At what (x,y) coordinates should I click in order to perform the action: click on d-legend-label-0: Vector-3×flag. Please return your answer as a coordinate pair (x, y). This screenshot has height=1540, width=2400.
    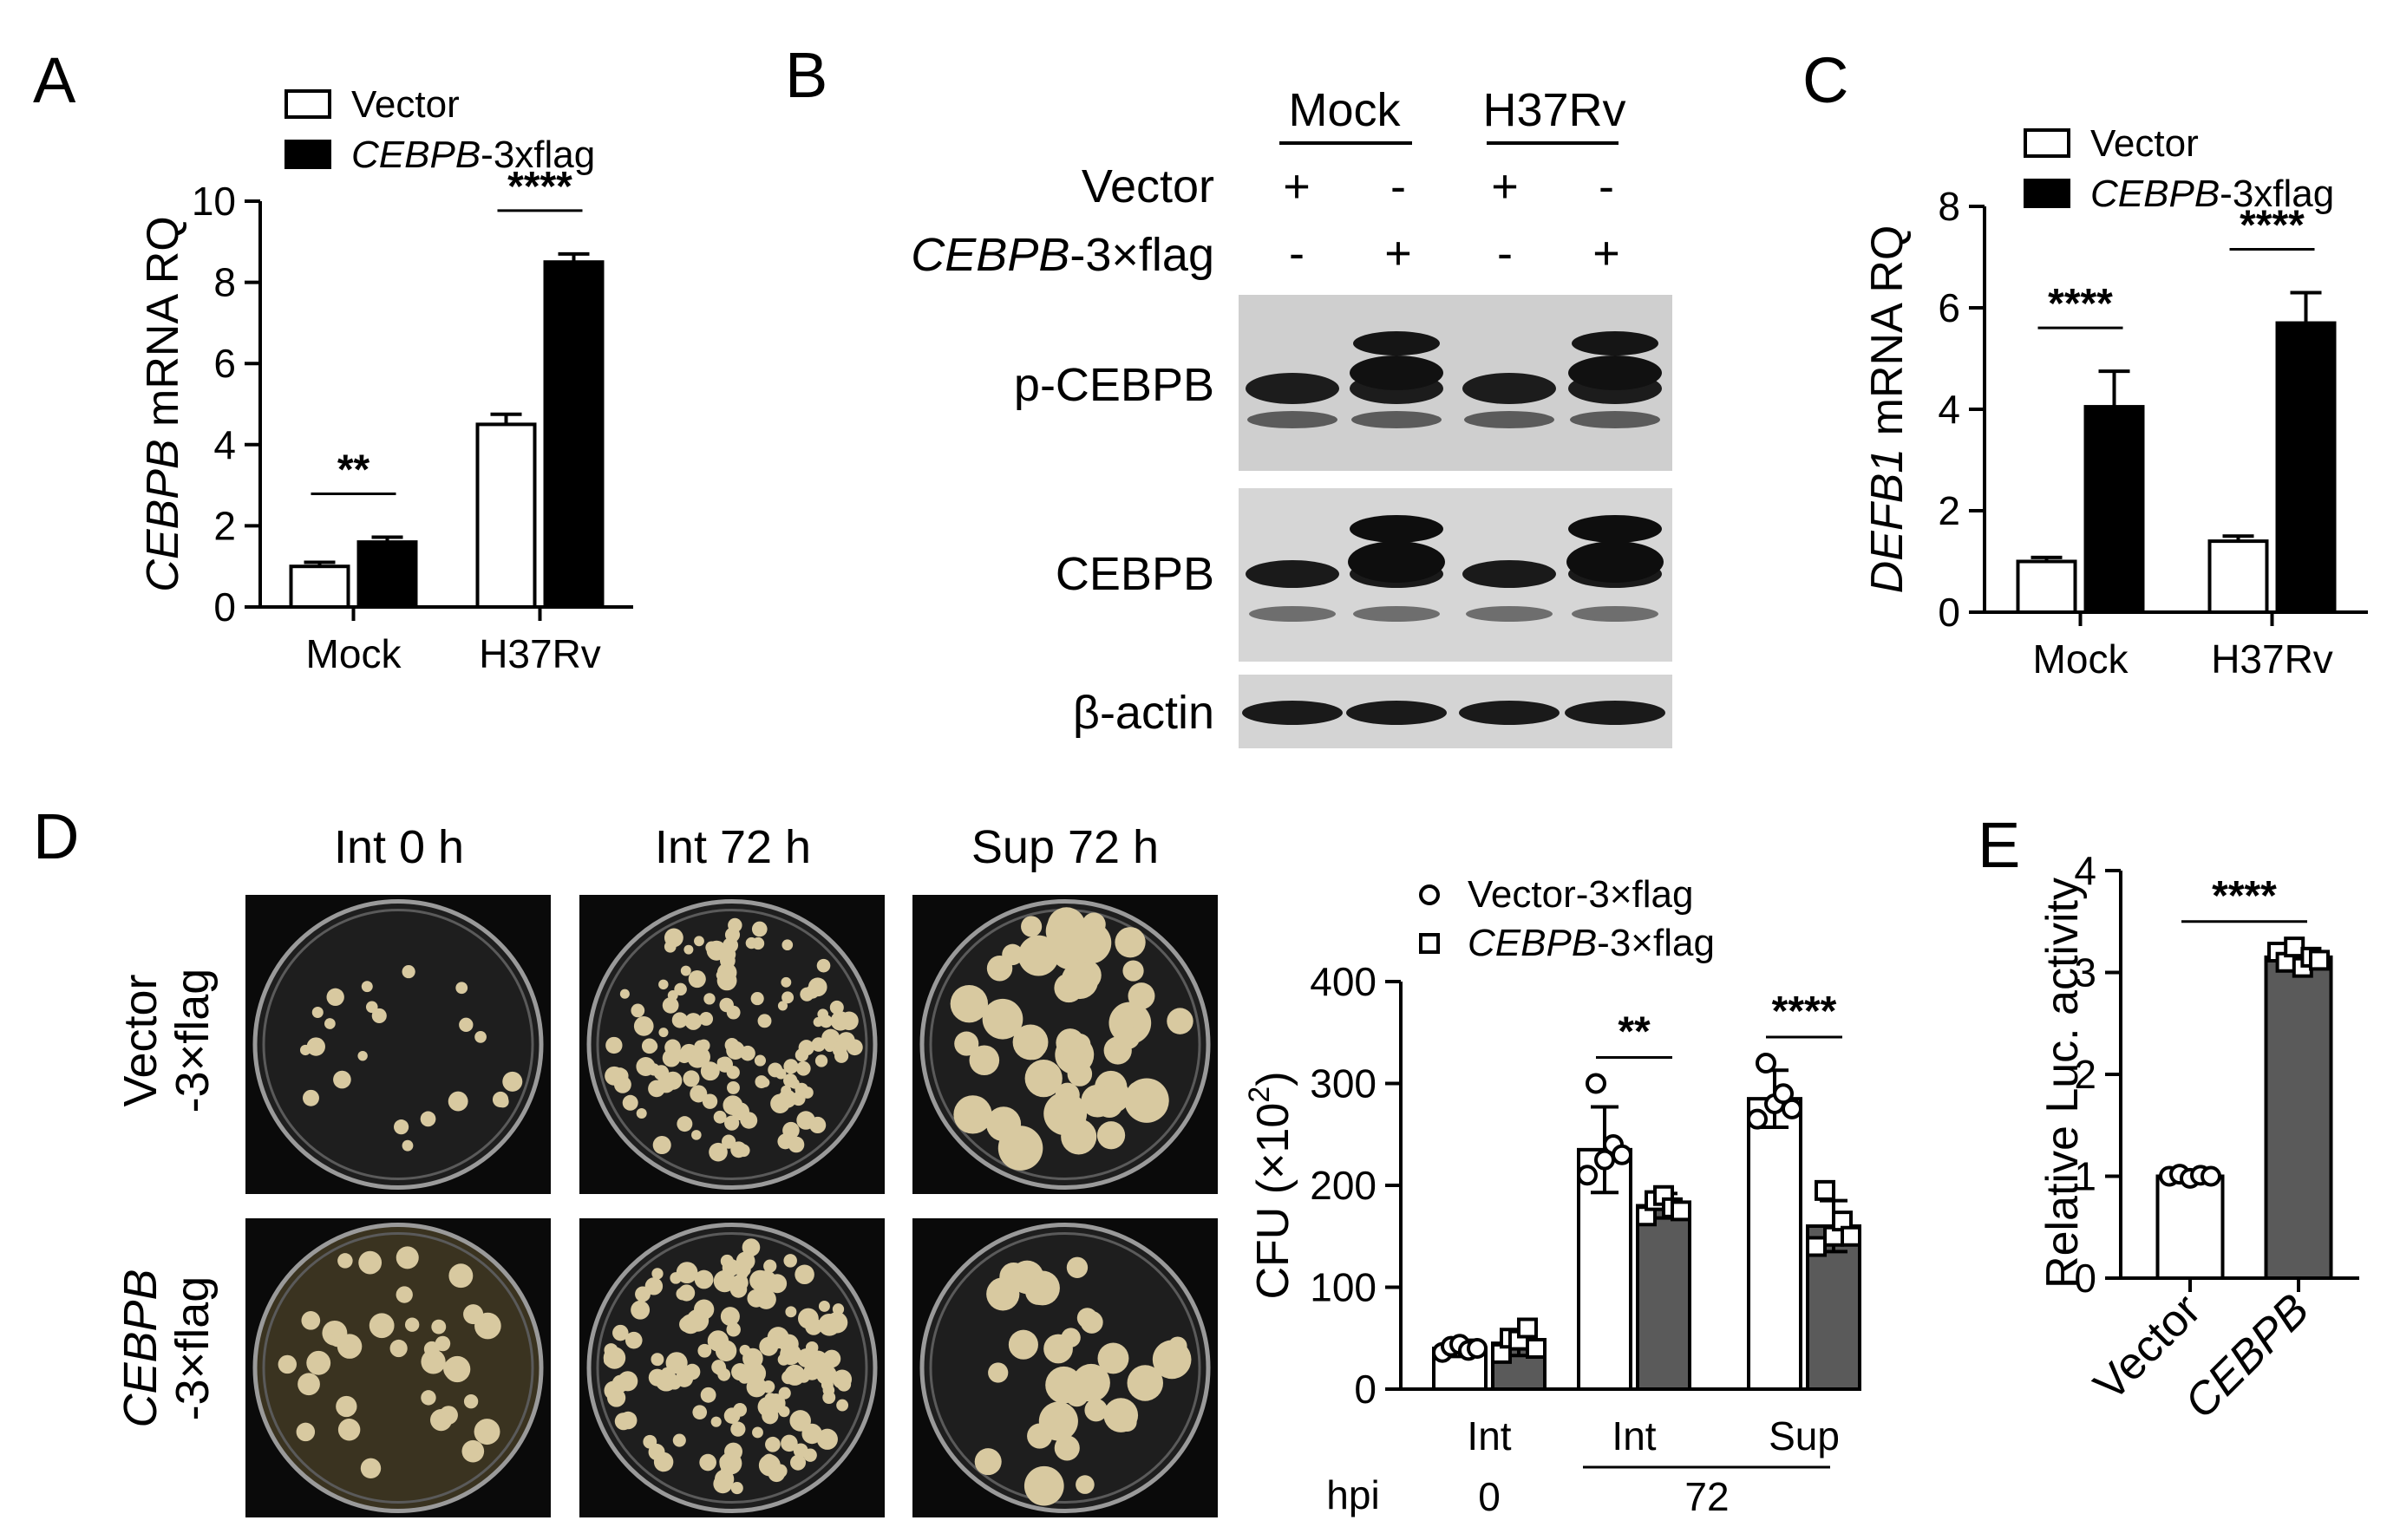
    Looking at the image, I should click on (1581, 894).